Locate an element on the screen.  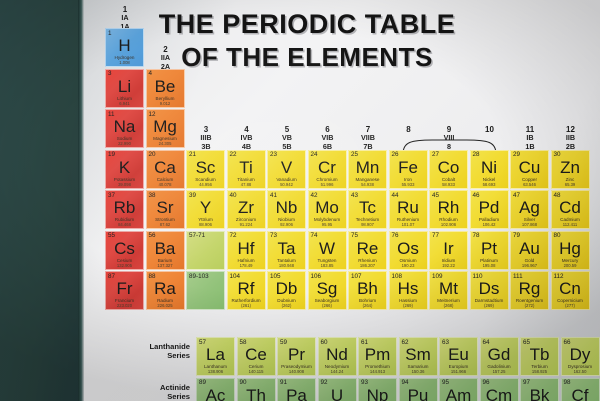
element-cell-sg: 106 Sg Seaborgium (266) is located at coordinates (327, 290).